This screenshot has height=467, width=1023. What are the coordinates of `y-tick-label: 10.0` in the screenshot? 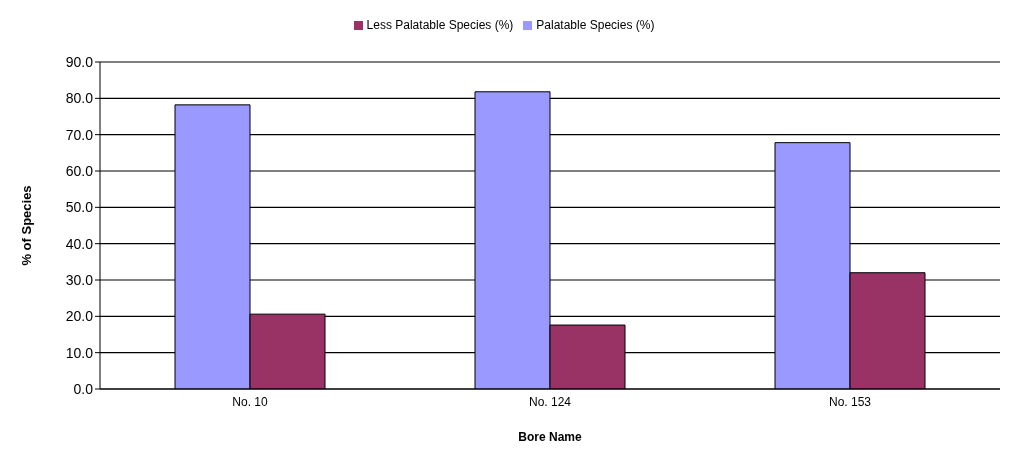 It's located at (79, 352).